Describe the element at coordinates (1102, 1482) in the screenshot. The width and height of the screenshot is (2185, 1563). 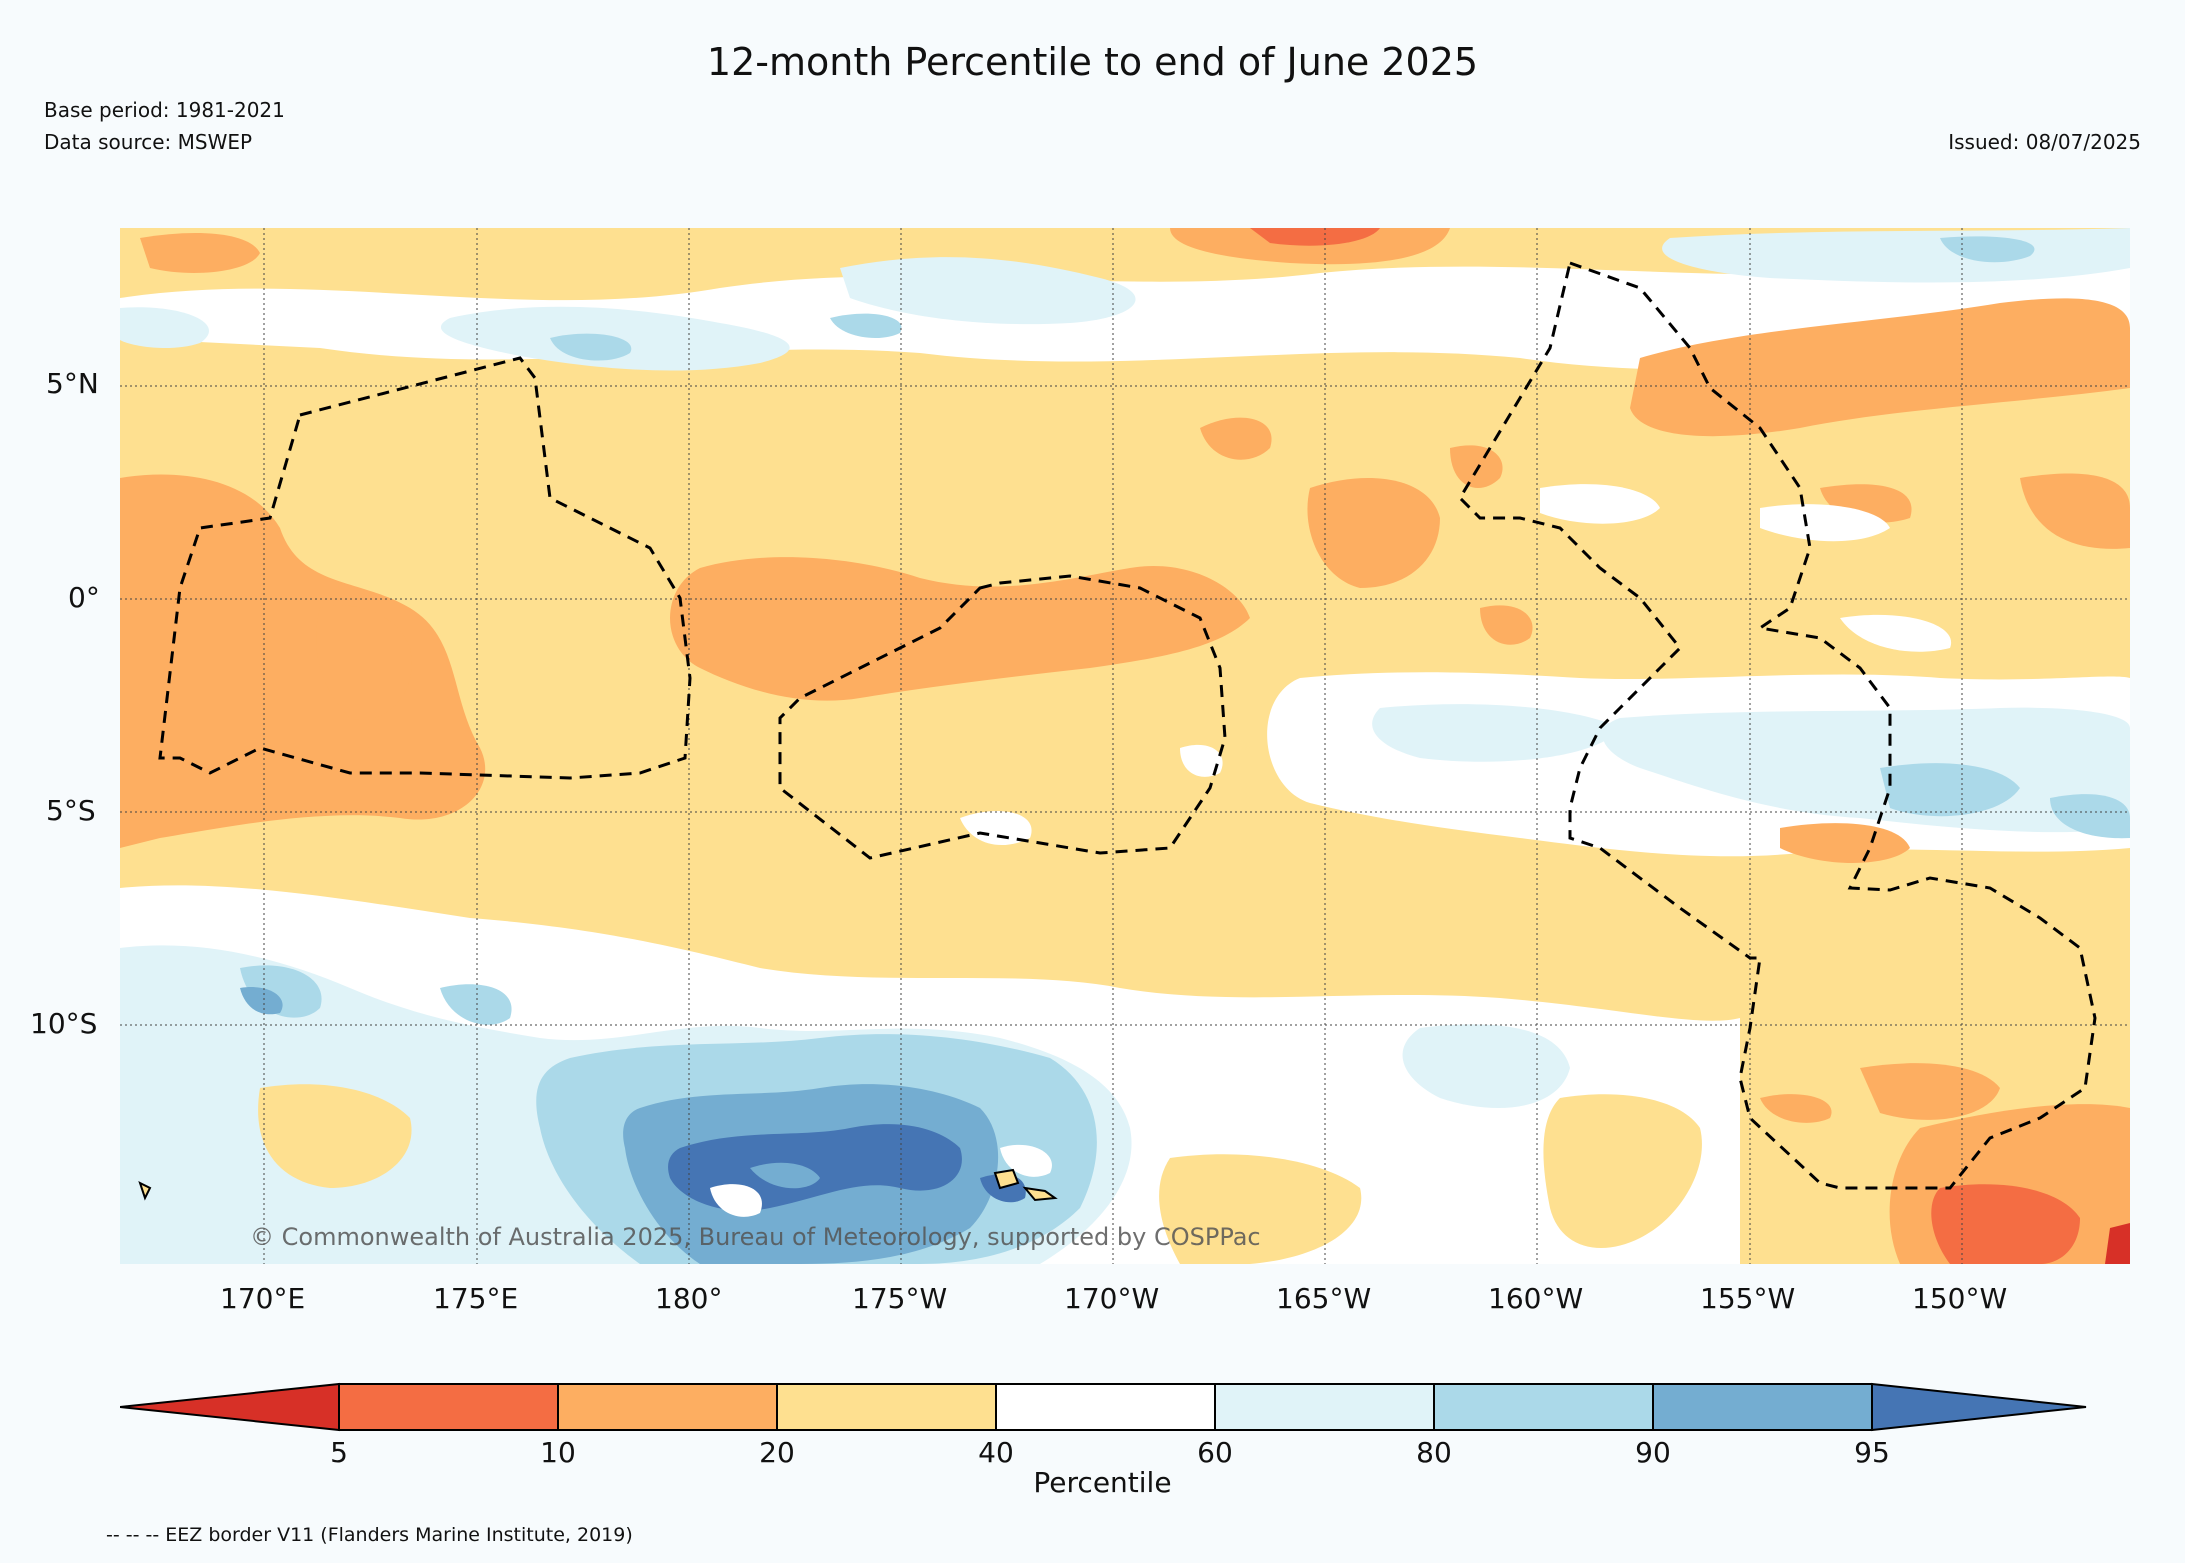
I see `colorbar-label: Percentile` at that location.